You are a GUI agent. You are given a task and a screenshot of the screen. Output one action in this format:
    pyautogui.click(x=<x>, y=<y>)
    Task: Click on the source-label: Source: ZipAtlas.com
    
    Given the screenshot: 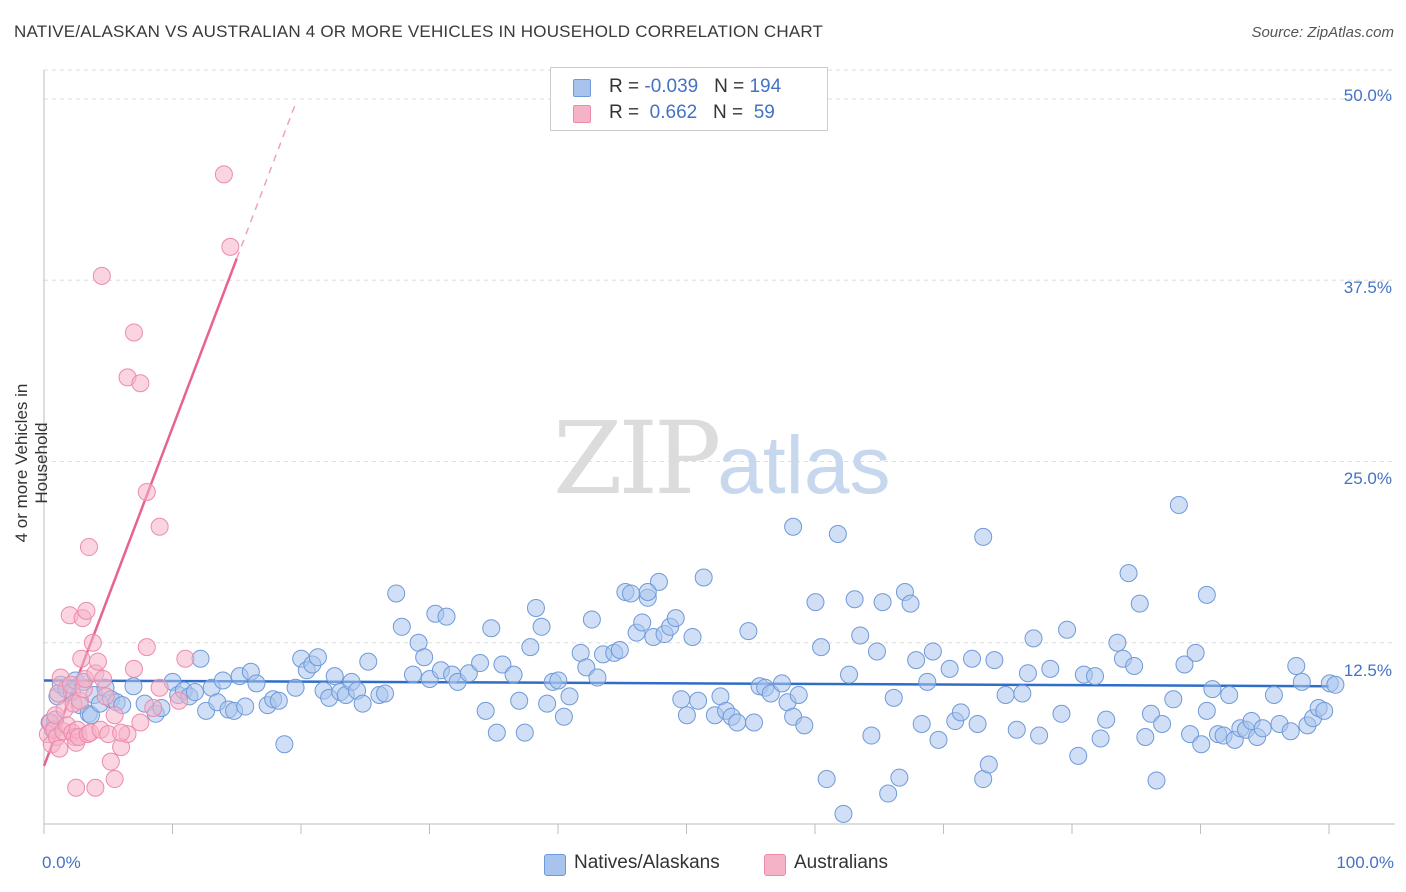 What is the action you would take?
    pyautogui.click(x=1322, y=32)
    